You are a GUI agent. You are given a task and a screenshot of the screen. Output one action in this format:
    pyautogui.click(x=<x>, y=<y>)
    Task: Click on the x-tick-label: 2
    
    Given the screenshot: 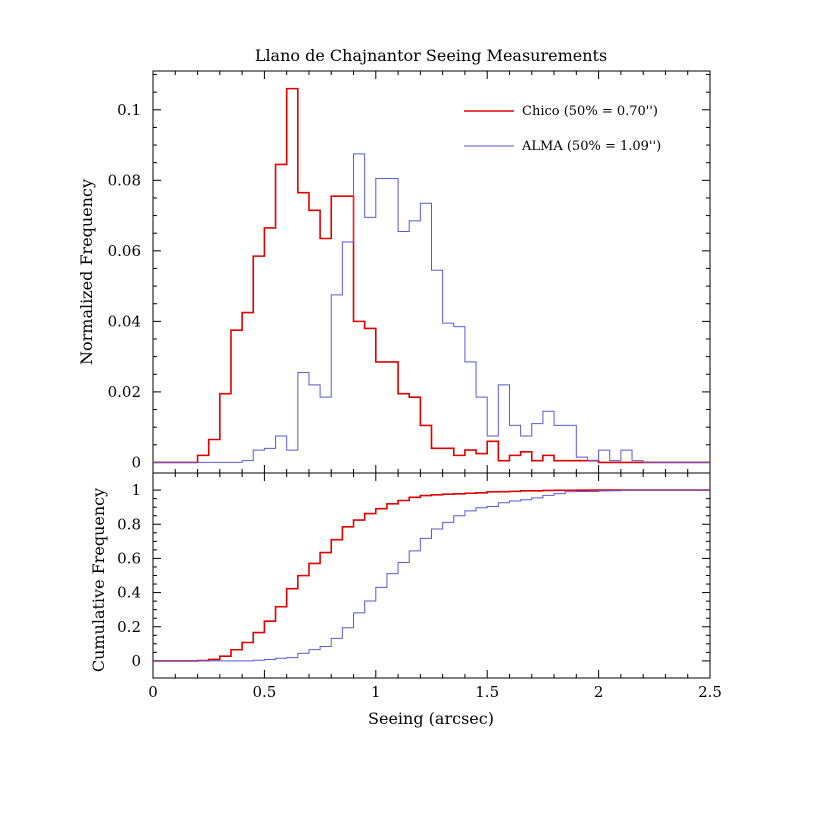 What is the action you would take?
    pyautogui.click(x=599, y=692)
    